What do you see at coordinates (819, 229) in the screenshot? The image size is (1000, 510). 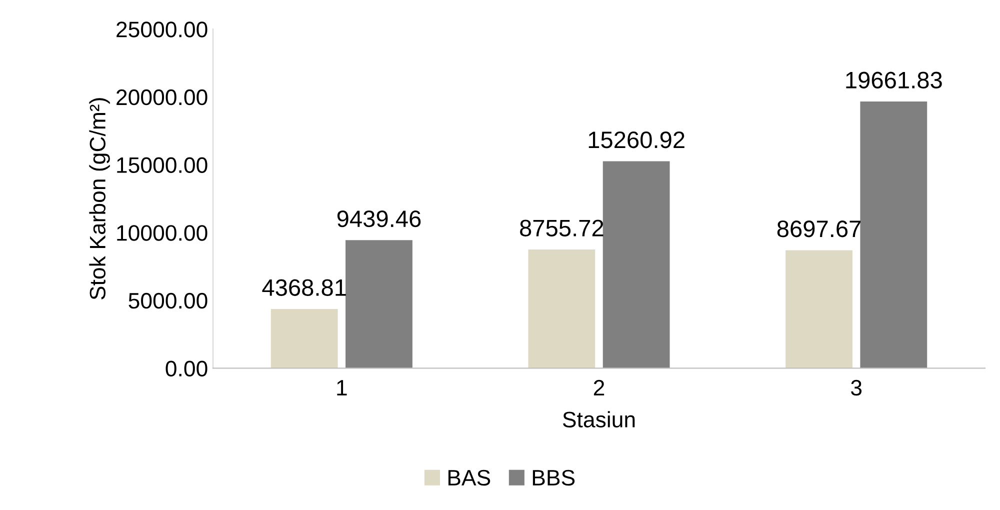 I see `data-label: 8697.67` at bounding box center [819, 229].